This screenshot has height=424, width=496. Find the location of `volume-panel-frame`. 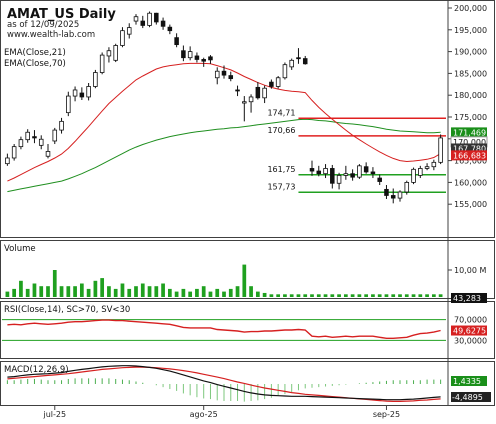

volume-panel-frame is located at coordinates (247, 269).